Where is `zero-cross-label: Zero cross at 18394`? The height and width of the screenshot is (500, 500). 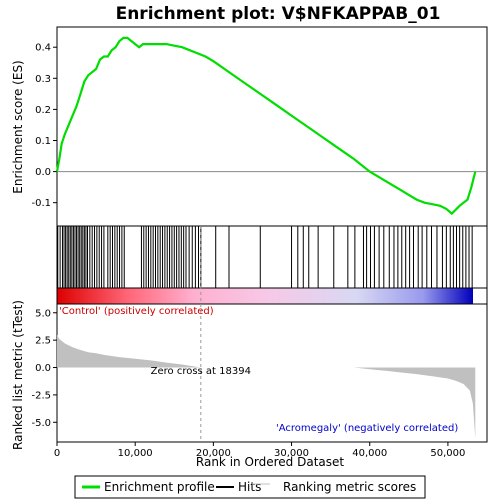
zero-cross-label: Zero cross at 18394 is located at coordinates (201, 371).